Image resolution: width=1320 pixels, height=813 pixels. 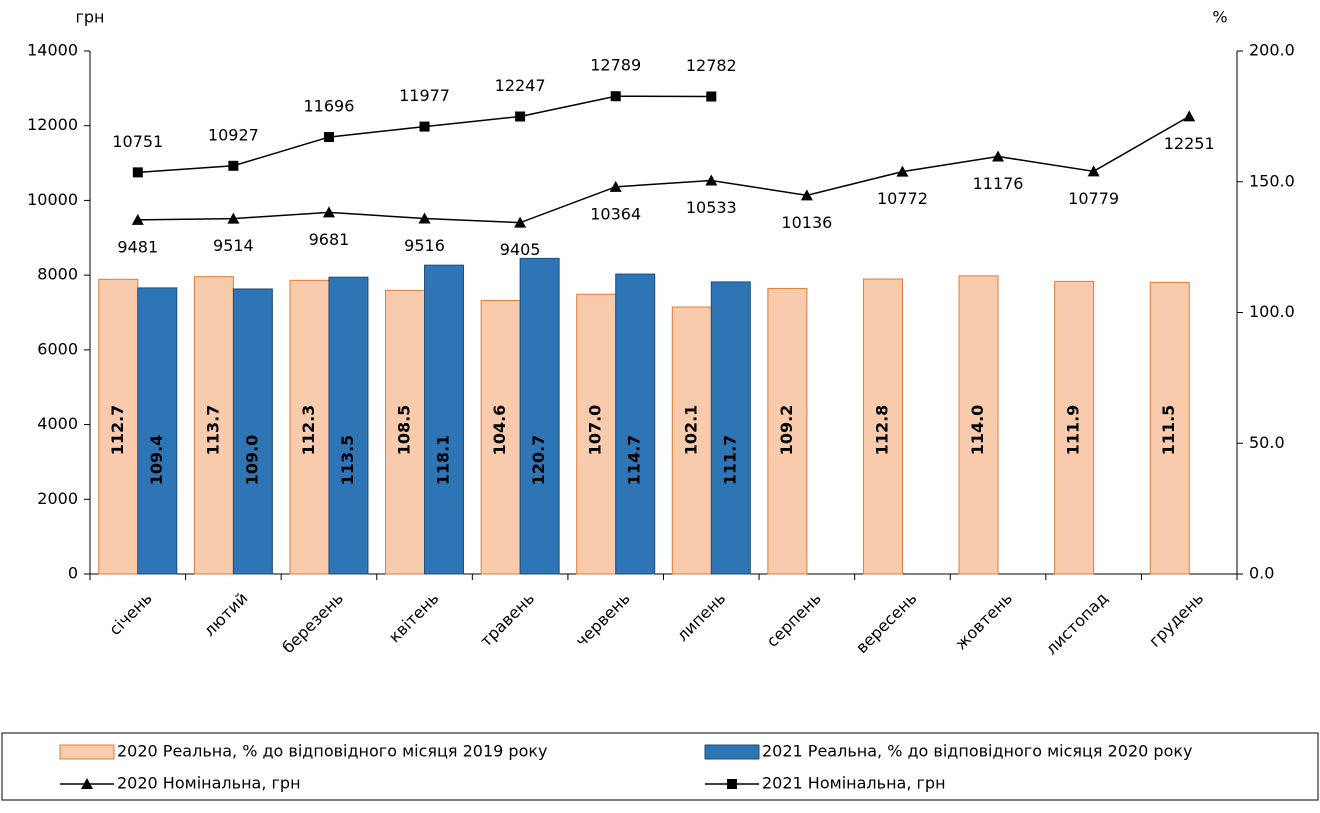 What do you see at coordinates (137, 141) in the screenshot?
I see `line-value-label: 10751` at bounding box center [137, 141].